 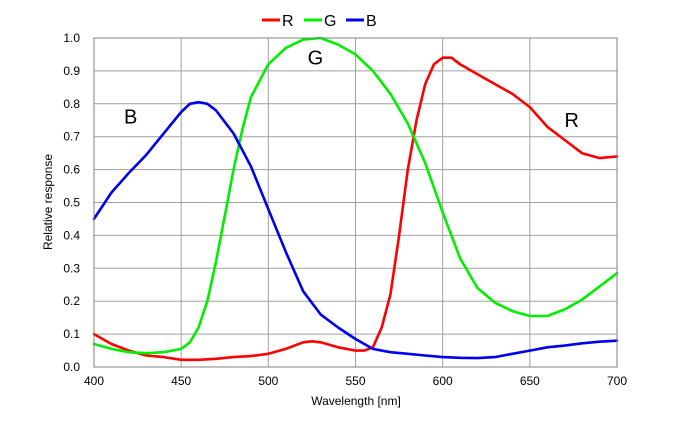 What do you see at coordinates (530, 381) in the screenshot?
I see `x-tick-label: 650` at bounding box center [530, 381].